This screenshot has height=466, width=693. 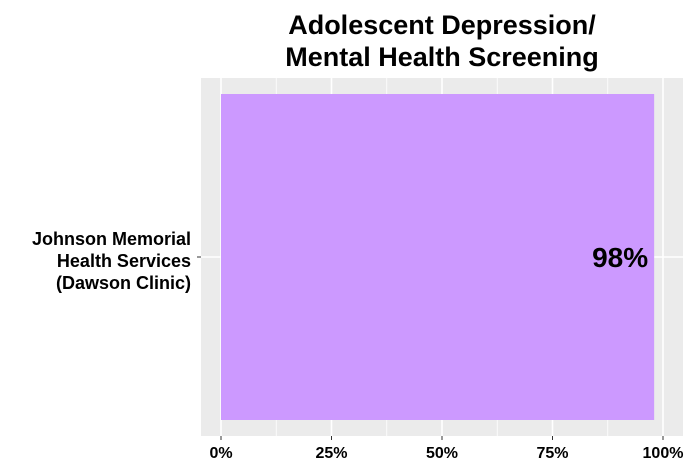 What do you see at coordinates (331, 453) in the screenshot?
I see `x-tick-label: 25%` at bounding box center [331, 453].